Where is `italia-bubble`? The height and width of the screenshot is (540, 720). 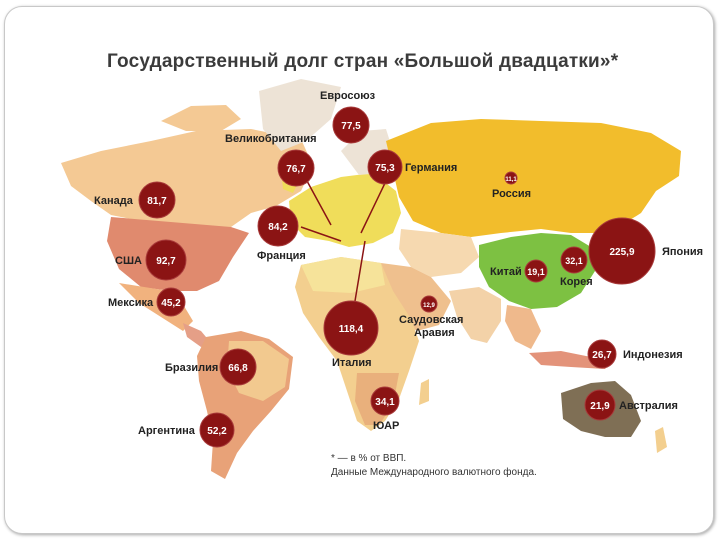
italia-bubble is located at coordinates (351, 328).